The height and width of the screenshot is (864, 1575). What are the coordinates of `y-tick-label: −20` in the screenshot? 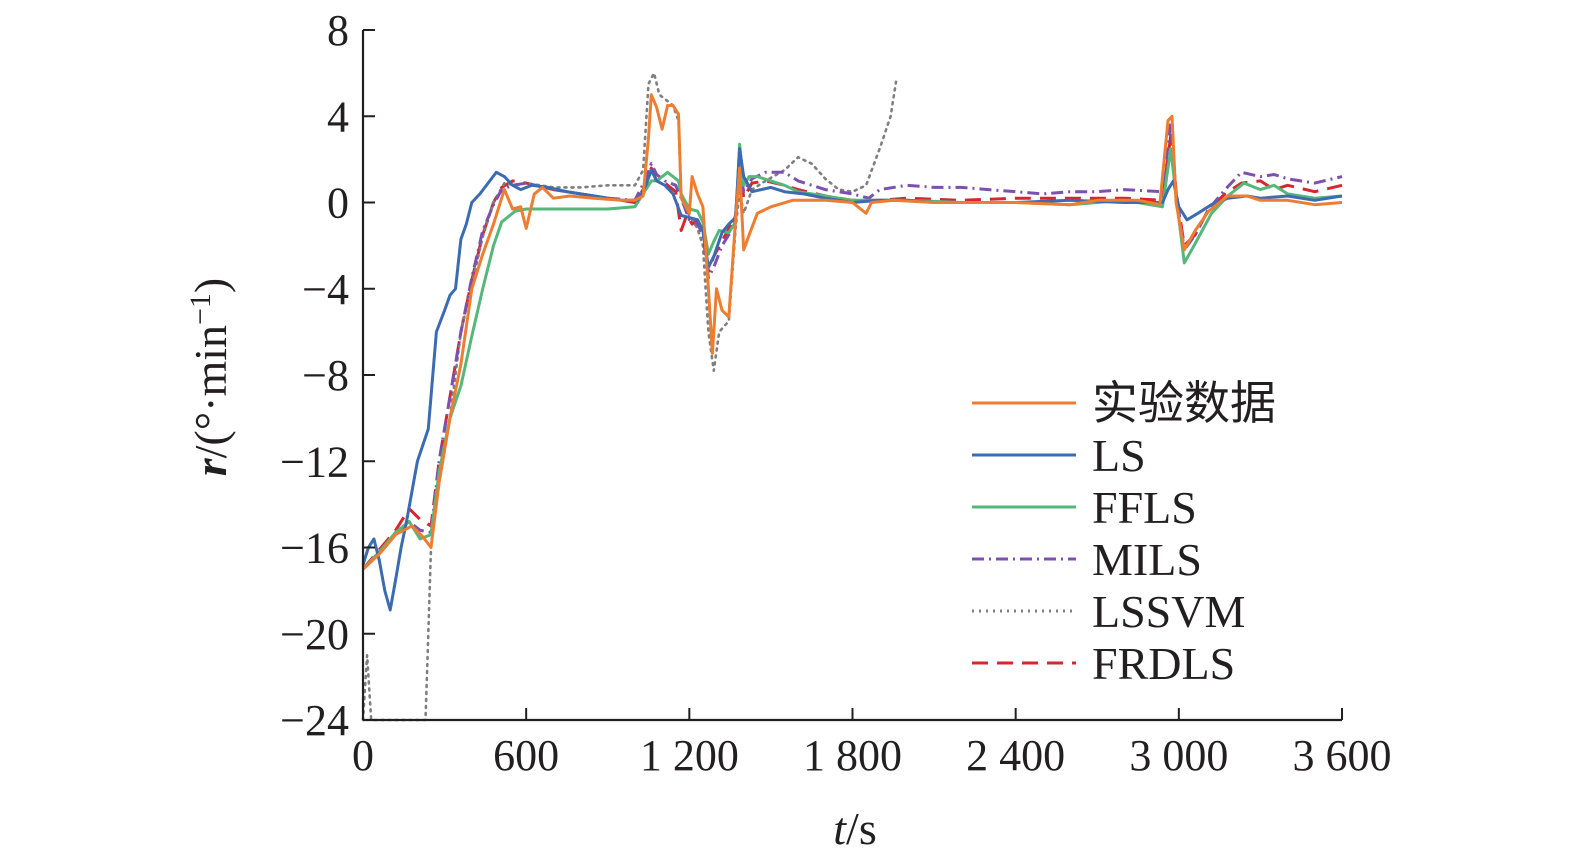 It's located at (314, 634).